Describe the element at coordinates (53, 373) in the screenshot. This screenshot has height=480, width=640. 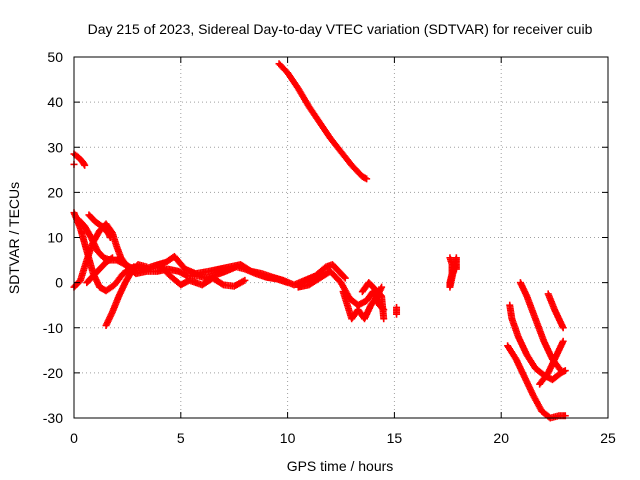
I see `y-tick-label: -20` at that location.